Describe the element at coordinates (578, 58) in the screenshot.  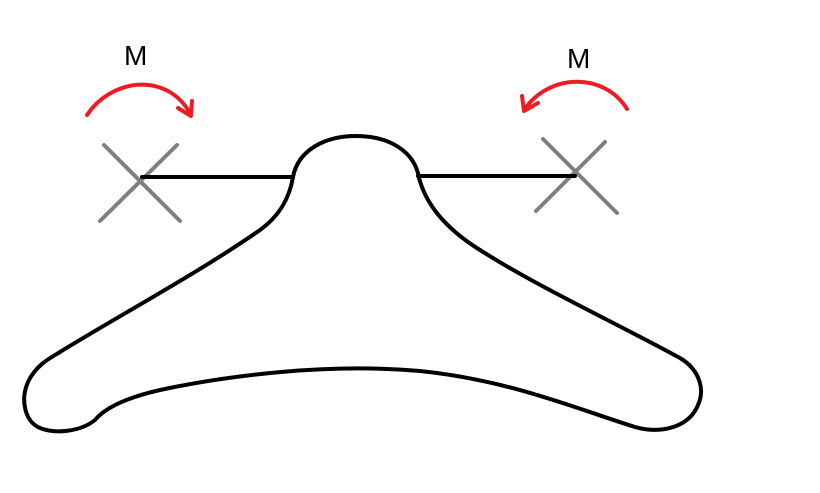
I see `right-moment-label: M` at that location.